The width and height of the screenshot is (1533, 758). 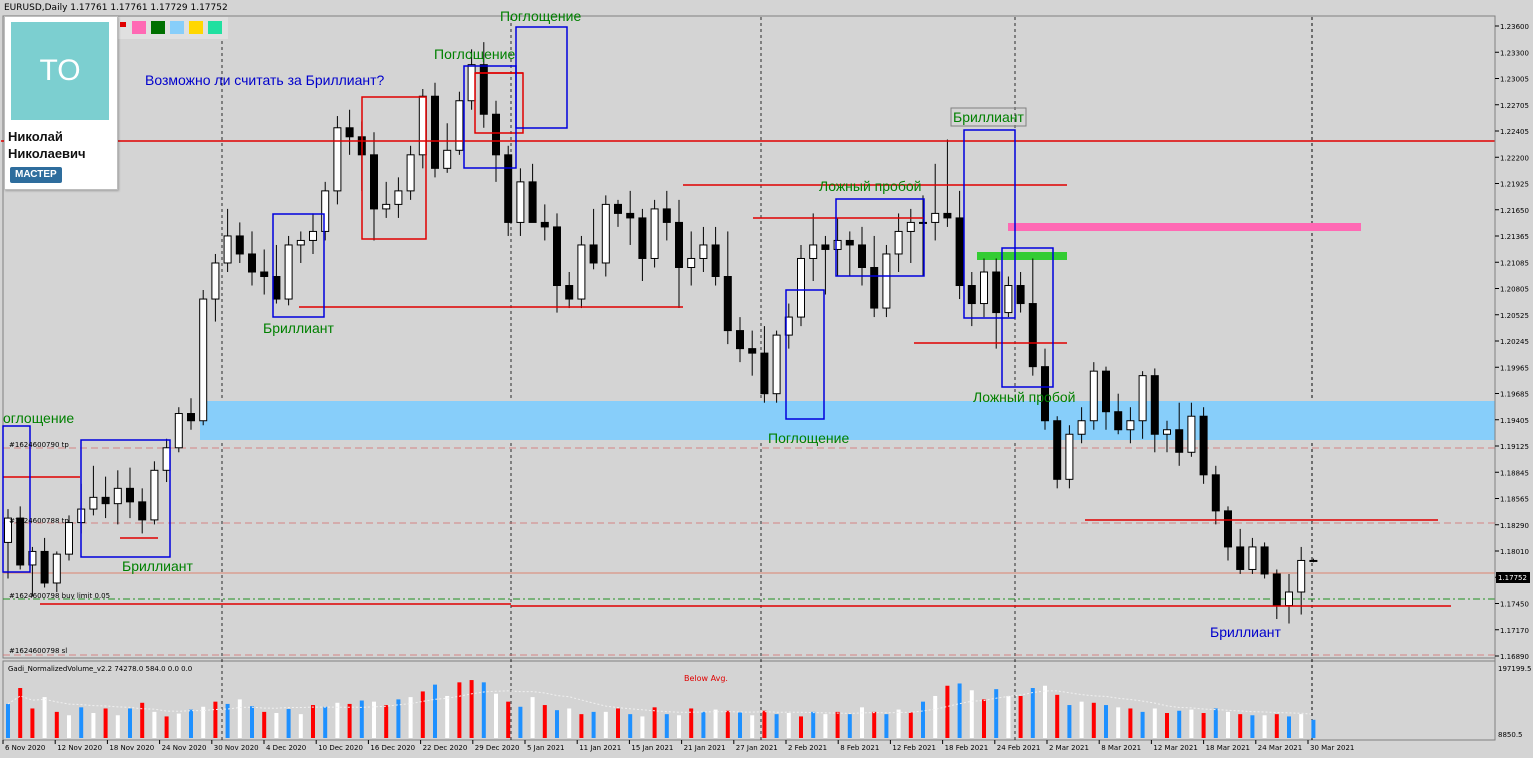 What do you see at coordinates (61, 103) in the screenshot?
I see `author-card: TO Николай Николаевич МАСТЕР` at bounding box center [61, 103].